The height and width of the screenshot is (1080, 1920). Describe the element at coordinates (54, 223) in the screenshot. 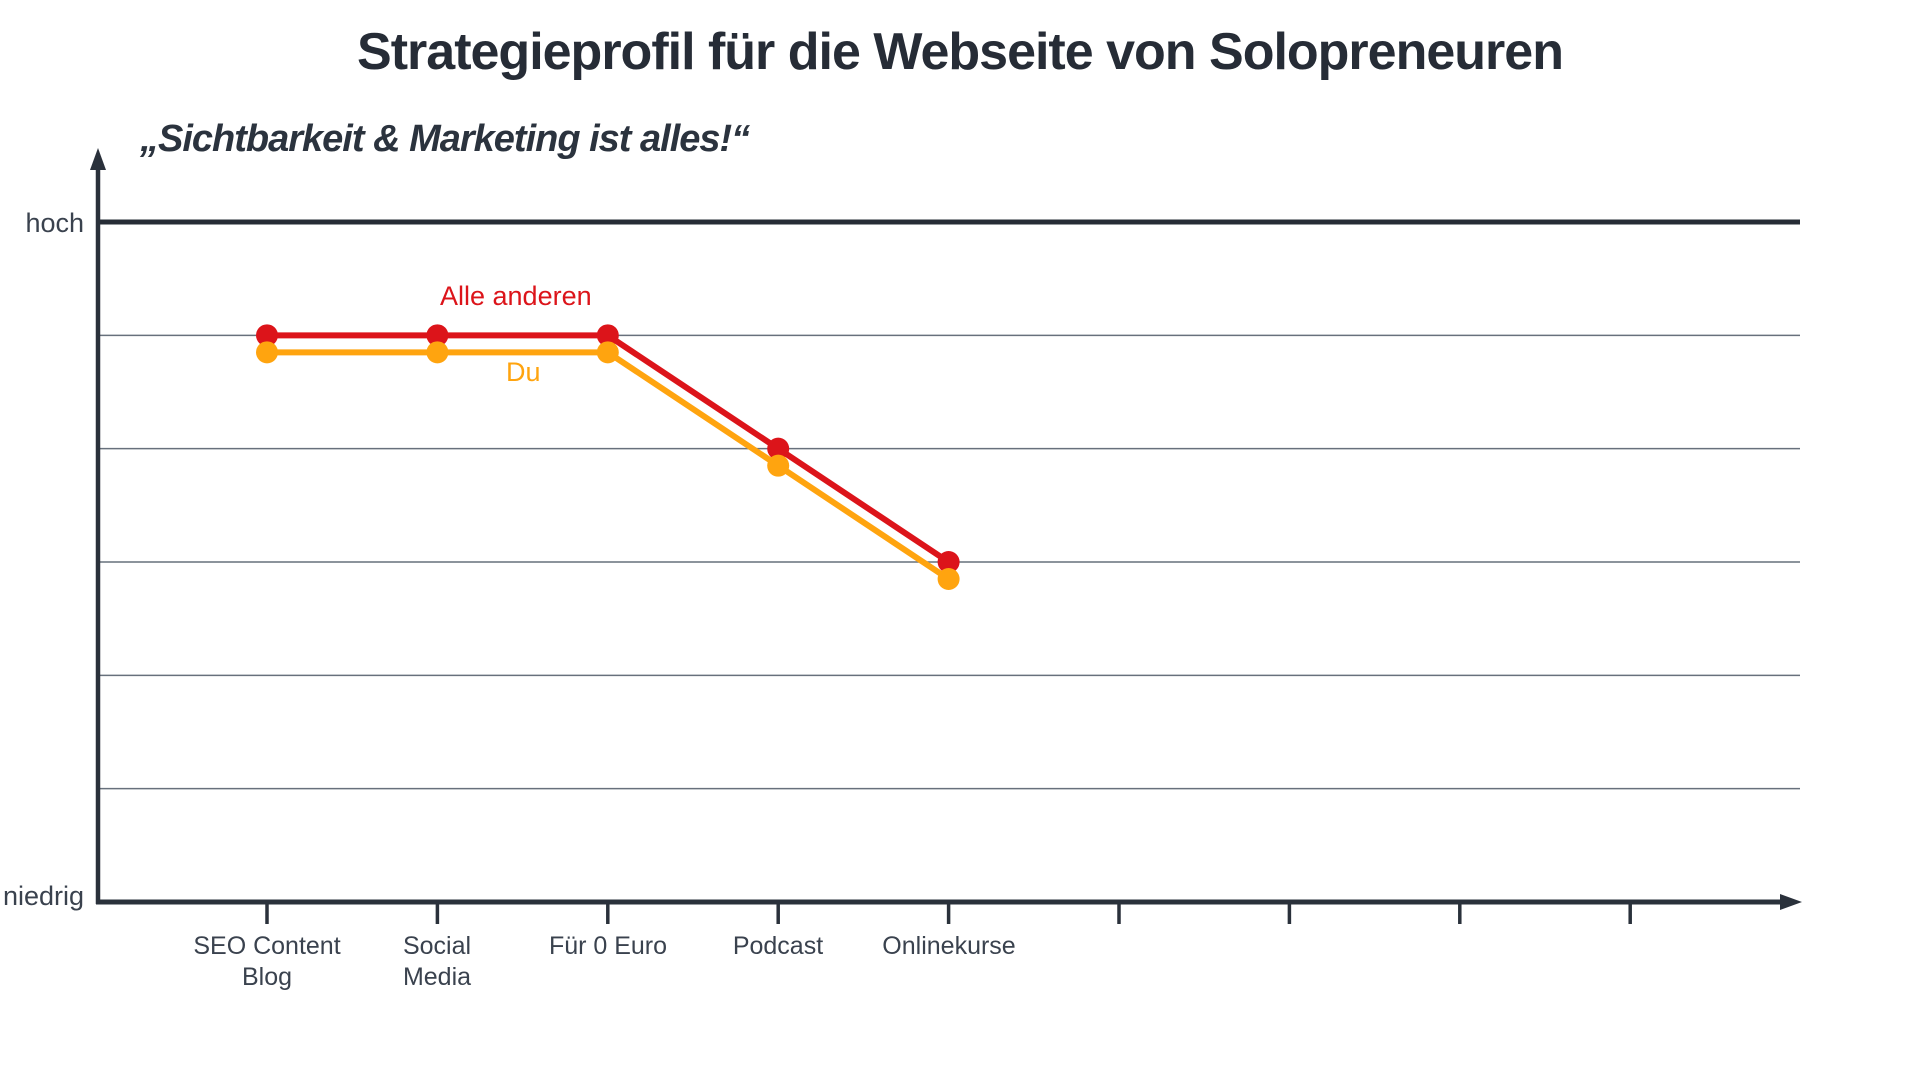

I see `y-axis-label-hoch: hoch` at that location.